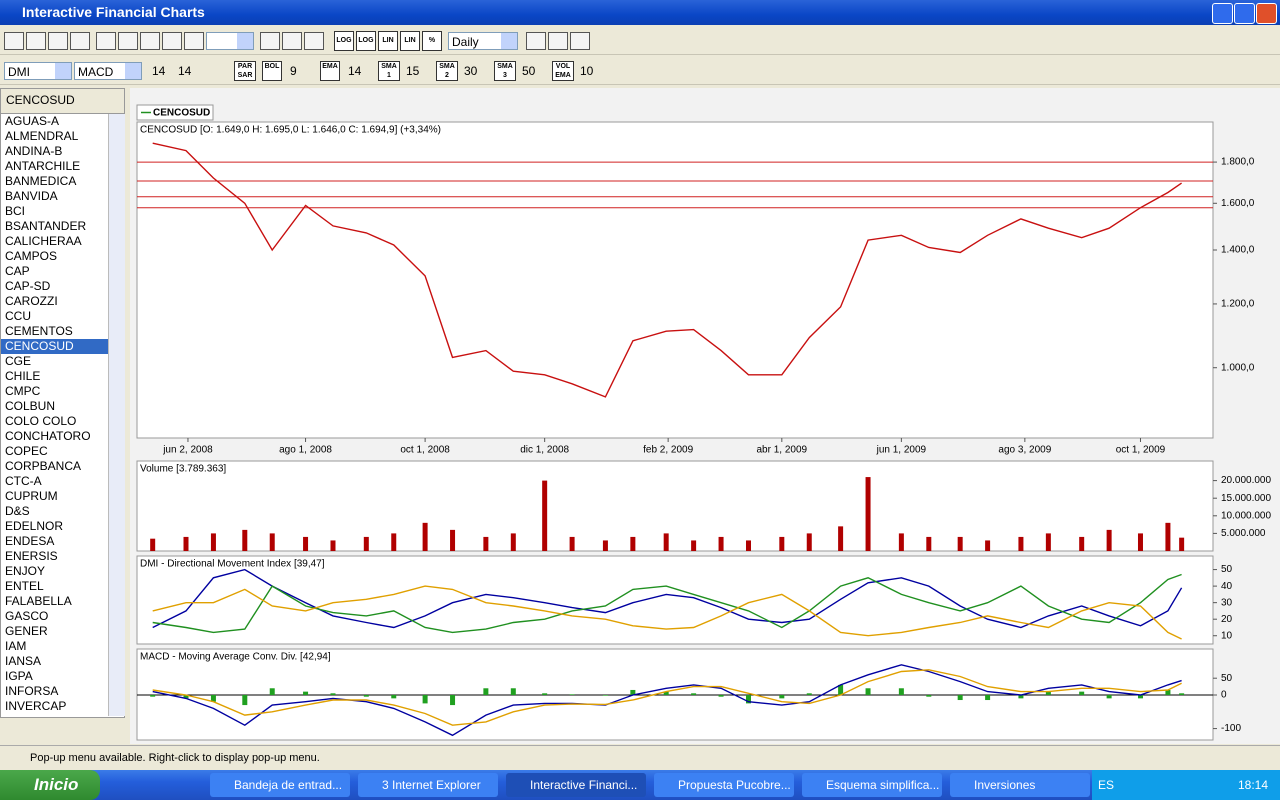 The width and height of the screenshot is (1280, 800). What do you see at coordinates (1244, 13) in the screenshot?
I see `maximize-button` at bounding box center [1244, 13].